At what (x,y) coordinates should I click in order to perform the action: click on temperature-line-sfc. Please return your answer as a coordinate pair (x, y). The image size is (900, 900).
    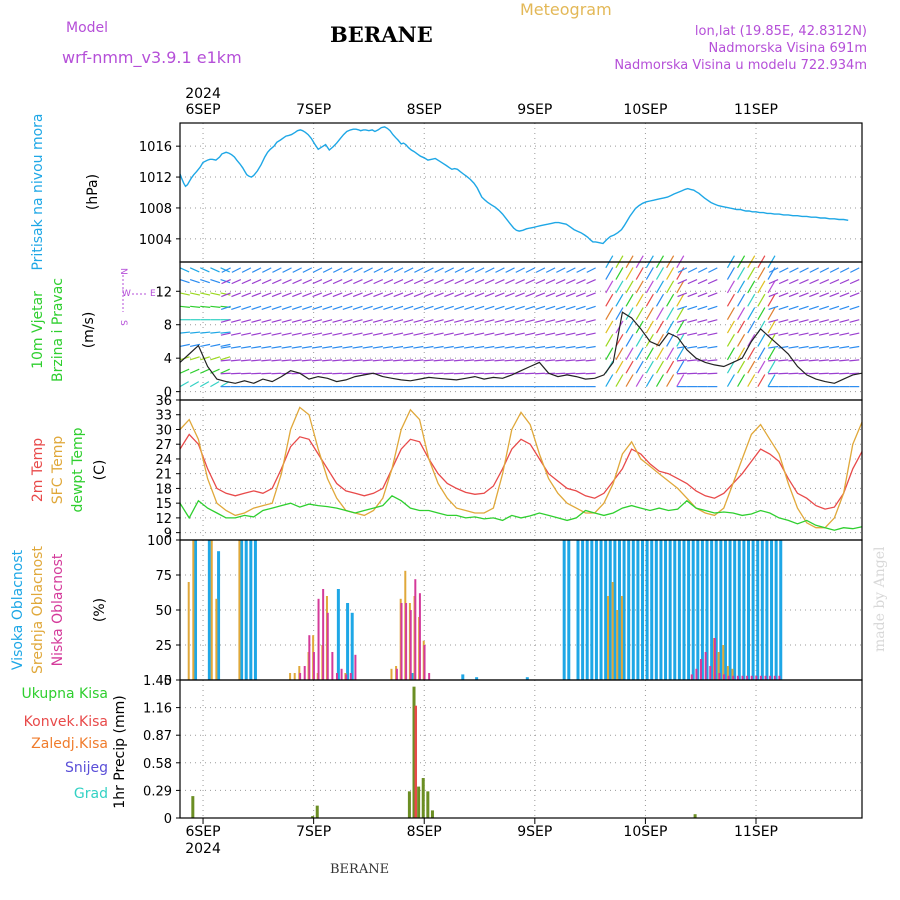
    Looking at the image, I should click on (521, 467).